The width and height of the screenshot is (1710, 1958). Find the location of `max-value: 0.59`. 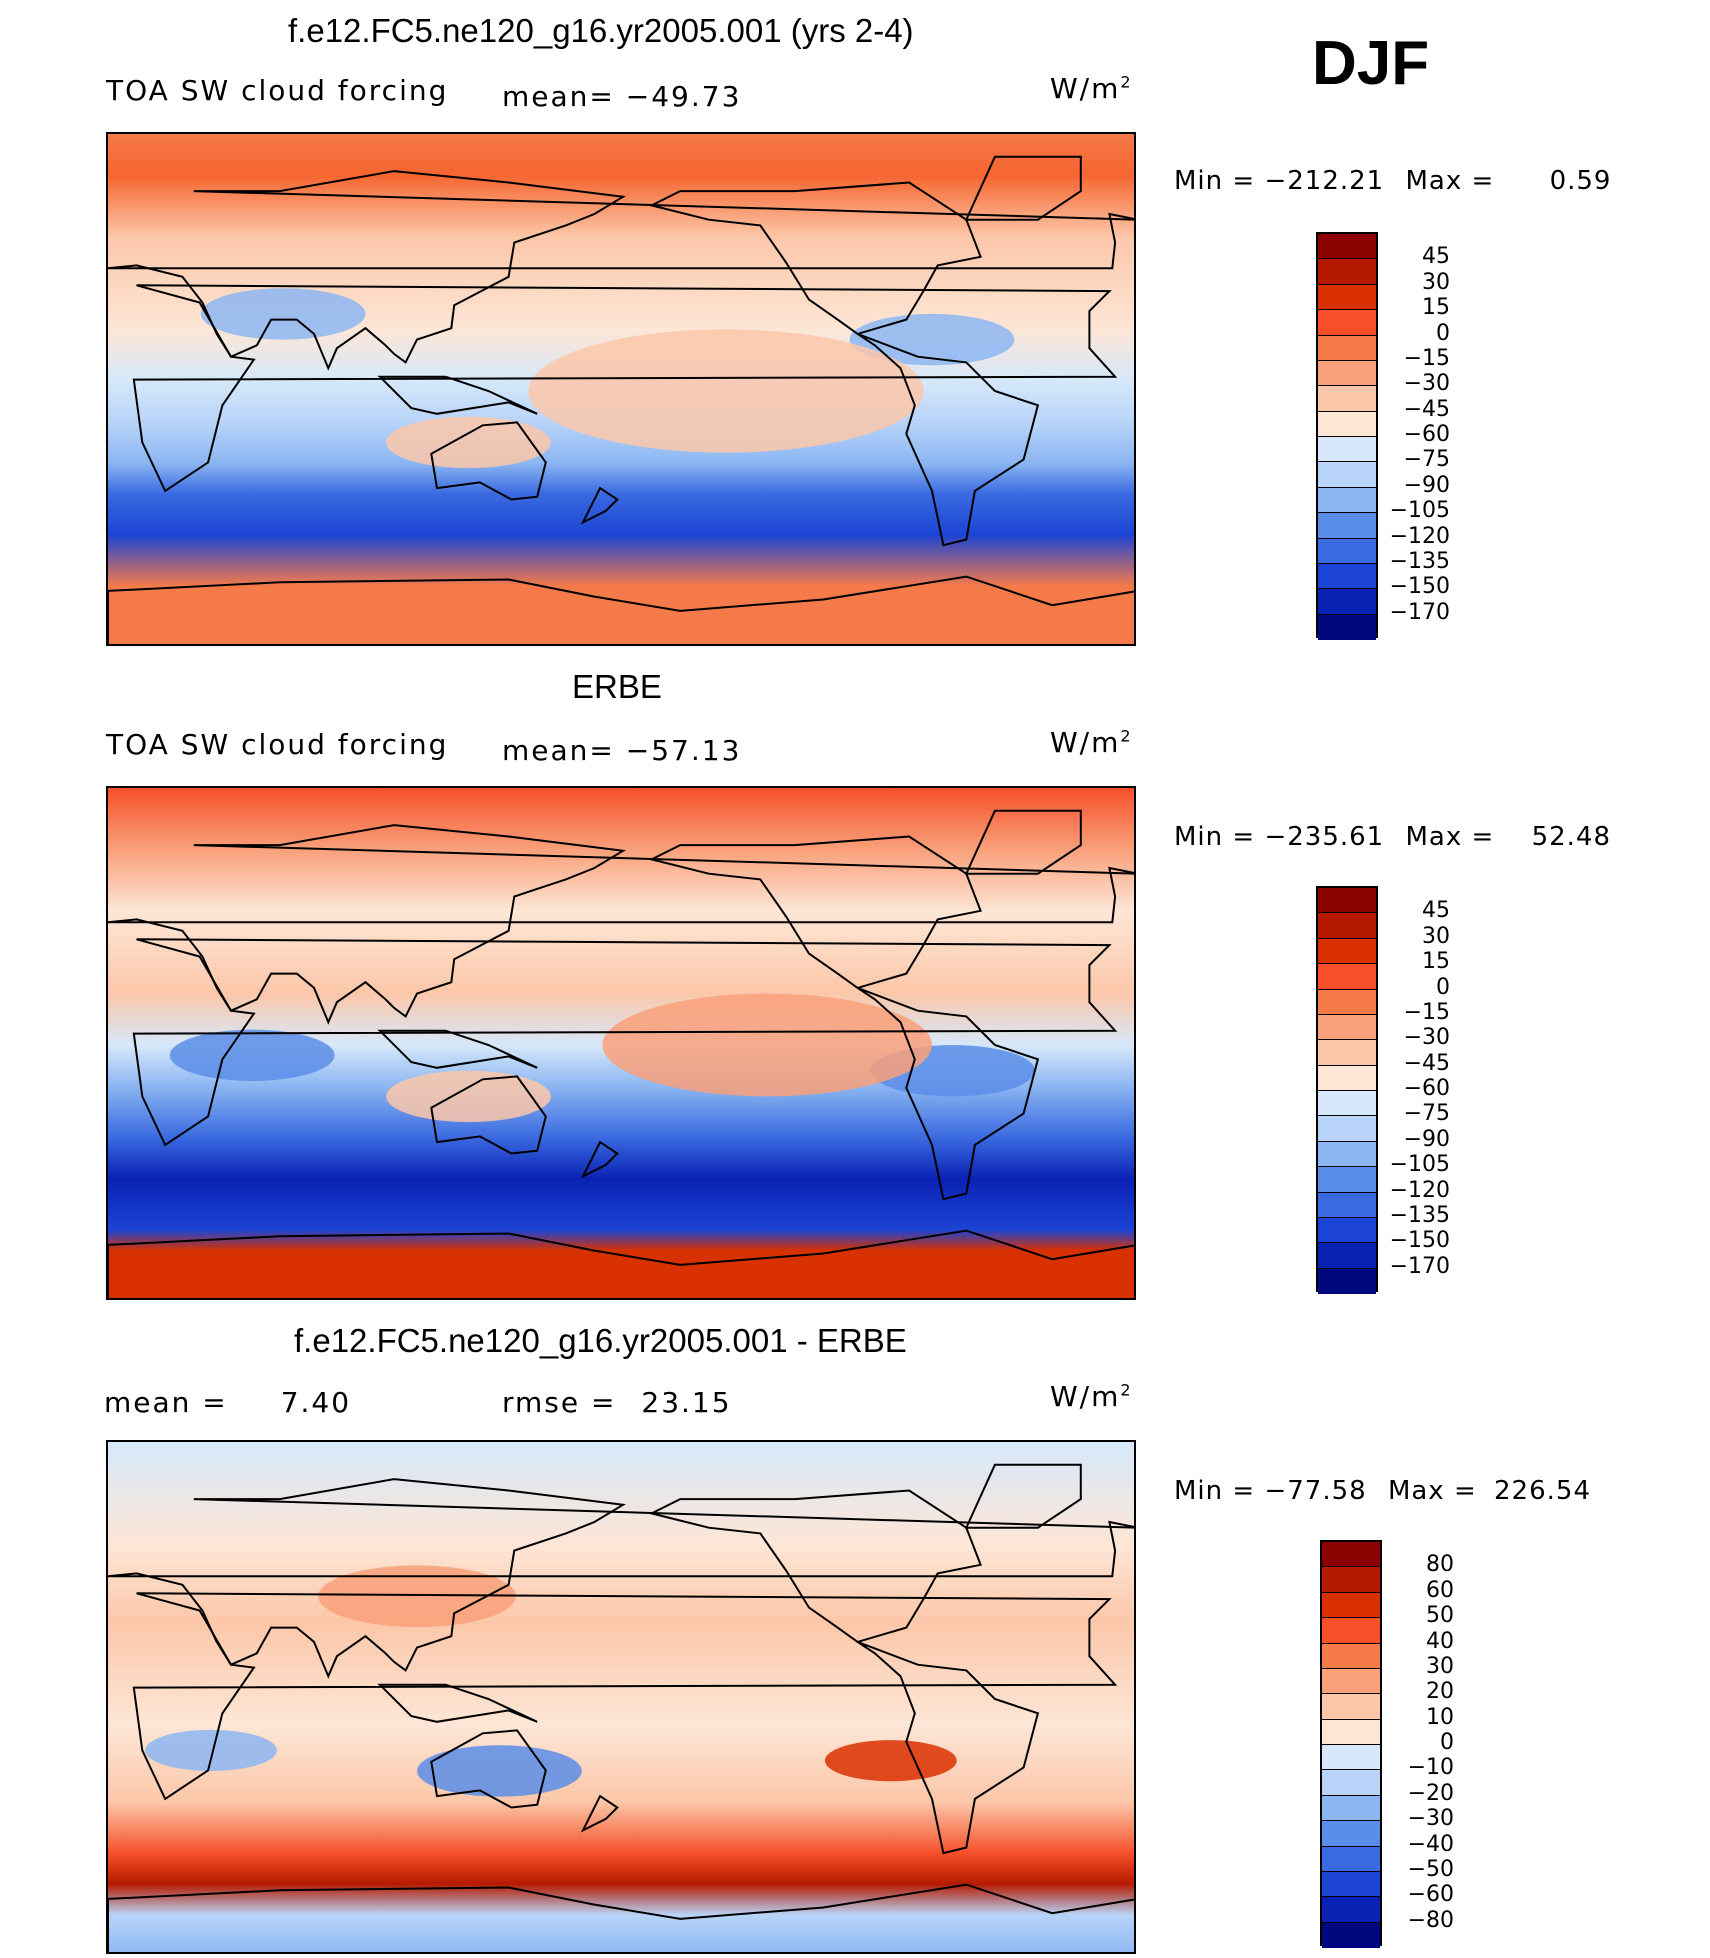

max-value: 0.59 is located at coordinates (1580, 181).